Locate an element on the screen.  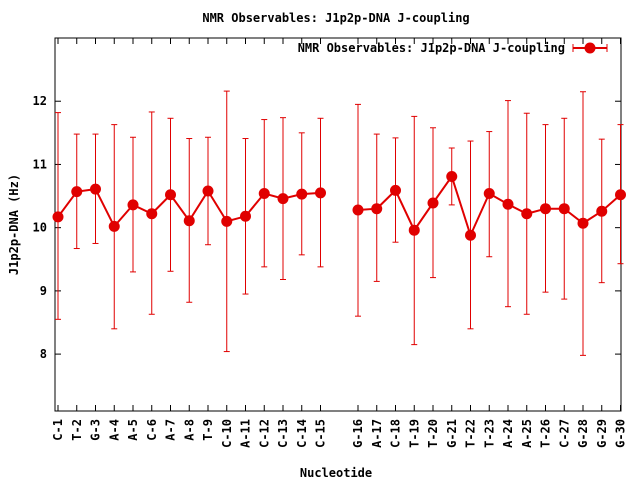
x-tick-label: G-30 is located at coordinates (621, 433).